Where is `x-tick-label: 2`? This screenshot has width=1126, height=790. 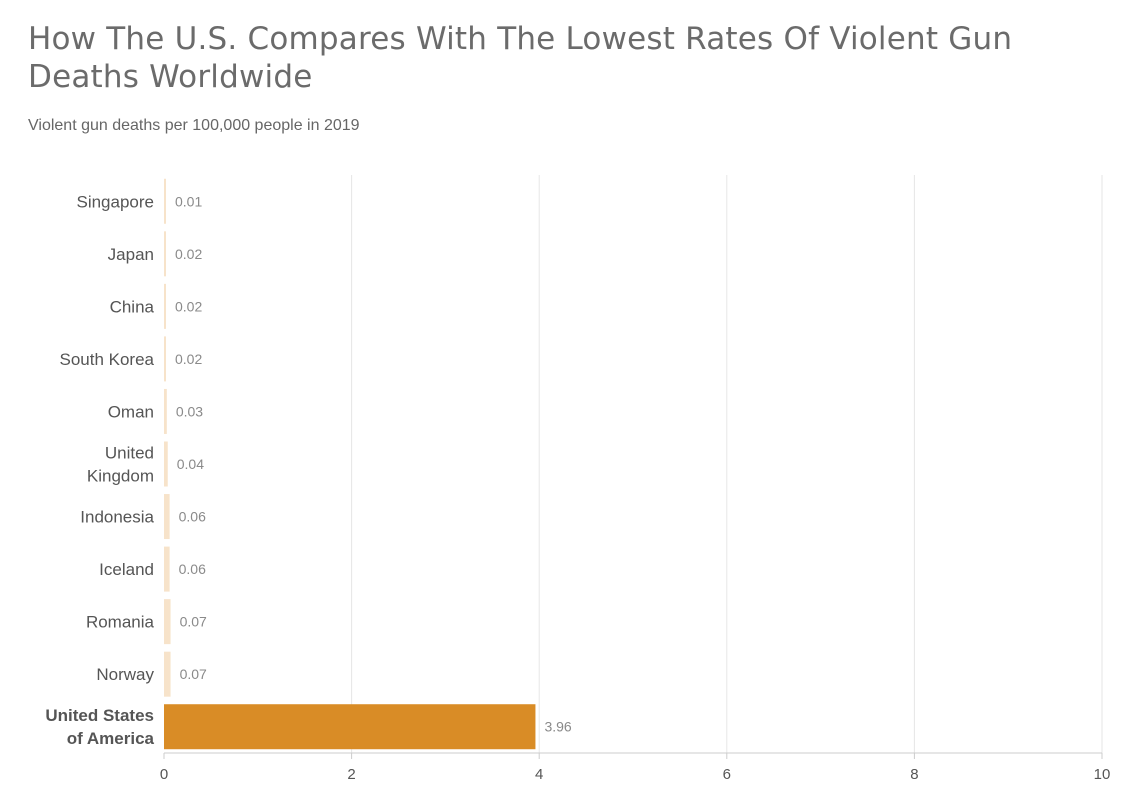
x-tick-label: 2 is located at coordinates (351, 774).